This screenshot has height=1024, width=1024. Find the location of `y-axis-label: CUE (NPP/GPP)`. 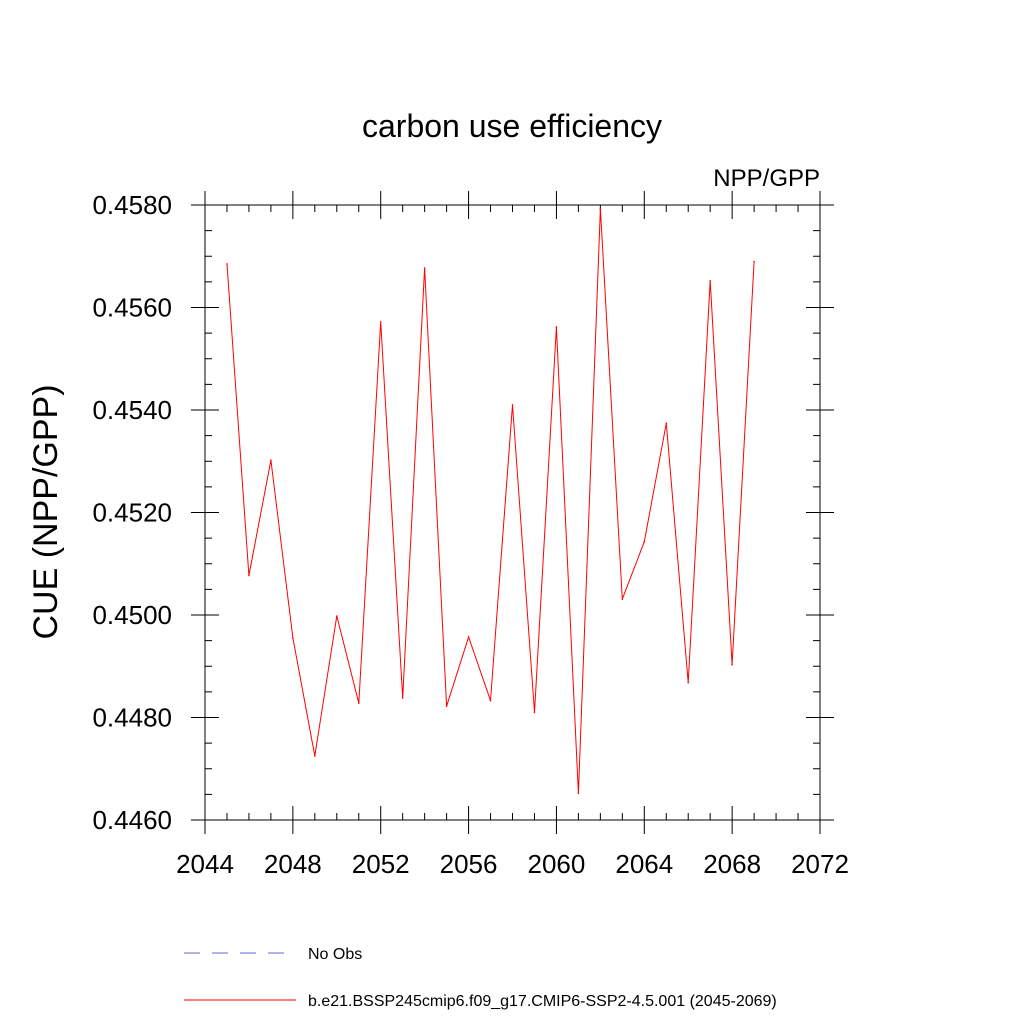

y-axis-label: CUE (NPP/GPP) is located at coordinates (46, 511).